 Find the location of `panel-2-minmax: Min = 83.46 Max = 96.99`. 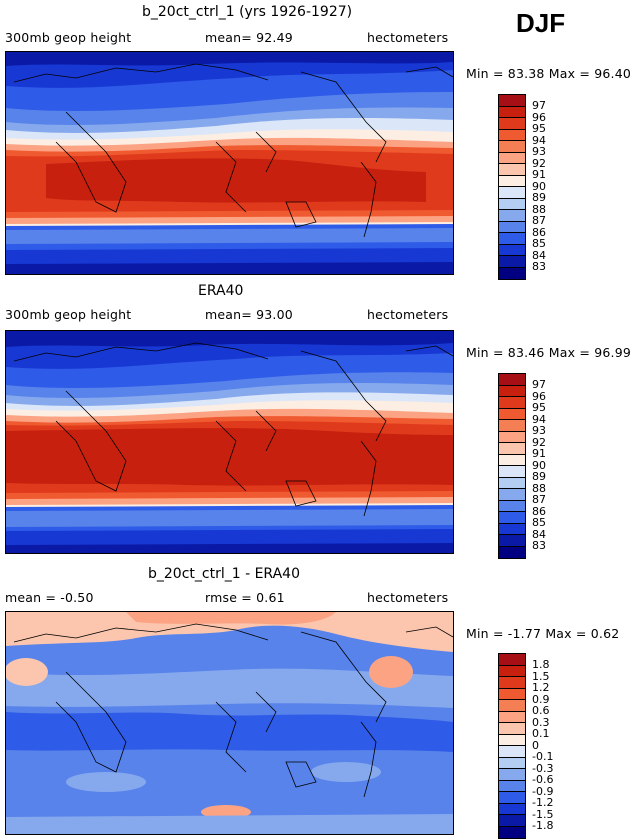

panel-2-minmax: Min = 83.46 Max = 96.99 is located at coordinates (549, 352).